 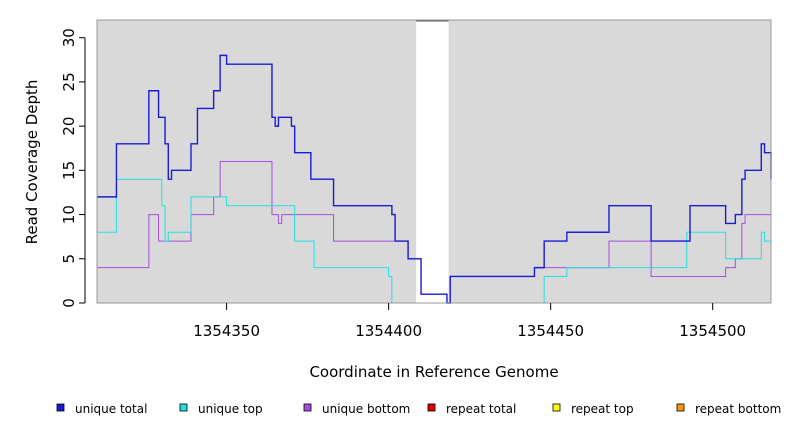 I want to click on legend-item: repeat total, so click(x=471, y=409).